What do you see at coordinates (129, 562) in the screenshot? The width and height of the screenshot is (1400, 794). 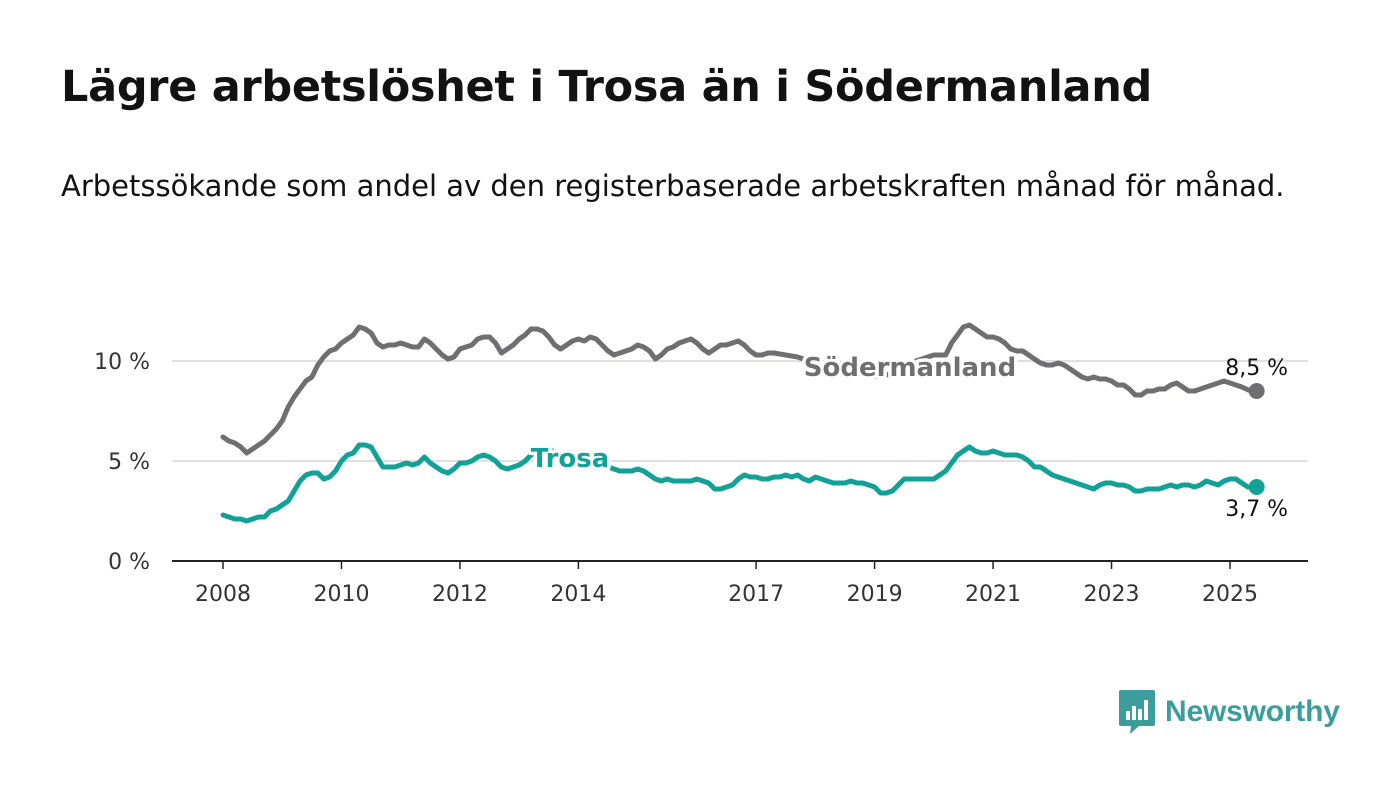 I see `y-tick-label: 0 %` at bounding box center [129, 562].